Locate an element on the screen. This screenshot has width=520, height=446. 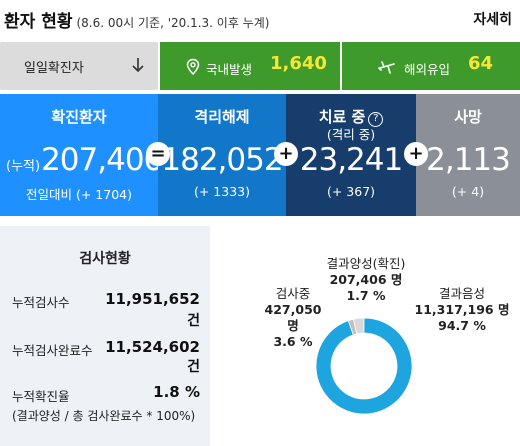
daily-confirmed-row: 일일확진자 국내발생 1,640 해외유입 64 is located at coordinates (260, 66).